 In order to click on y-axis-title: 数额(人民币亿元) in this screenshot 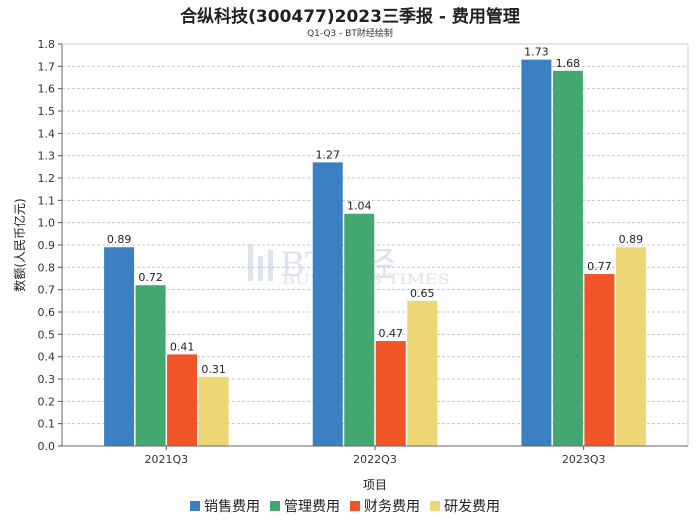, I will do `click(19, 244)`.